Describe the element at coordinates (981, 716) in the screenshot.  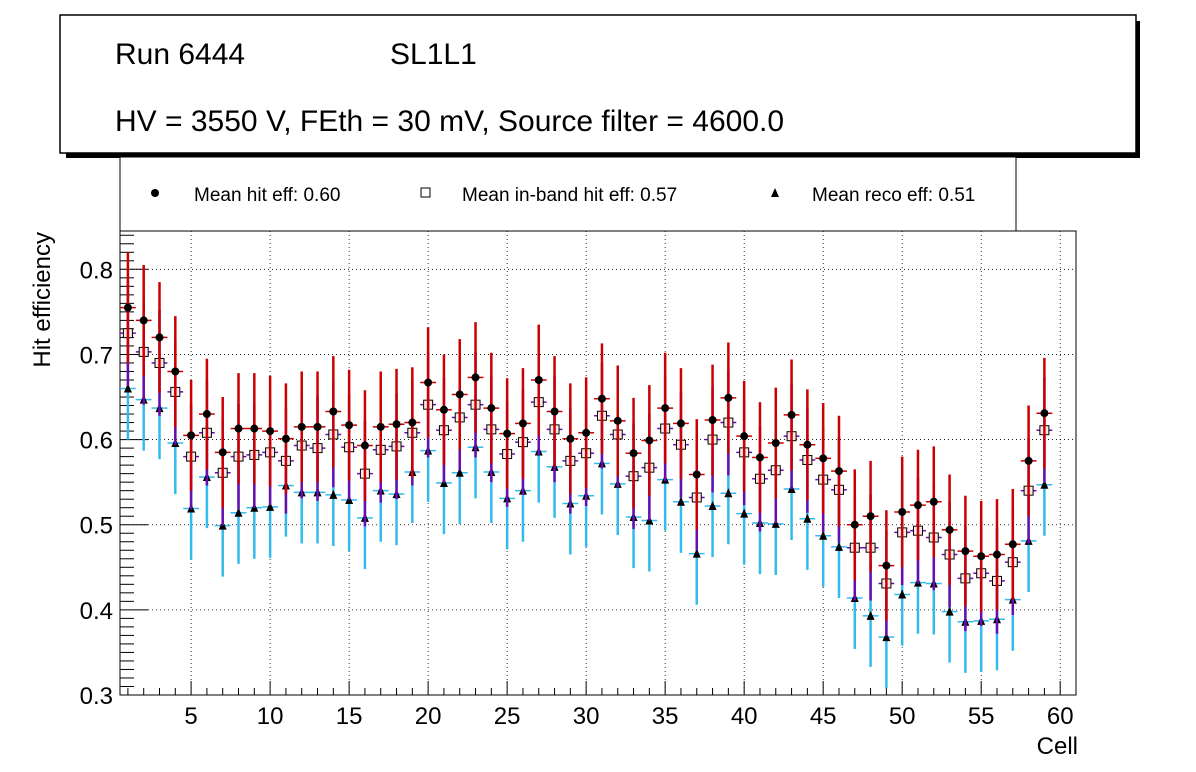
I see `x-tick-label: 55` at that location.